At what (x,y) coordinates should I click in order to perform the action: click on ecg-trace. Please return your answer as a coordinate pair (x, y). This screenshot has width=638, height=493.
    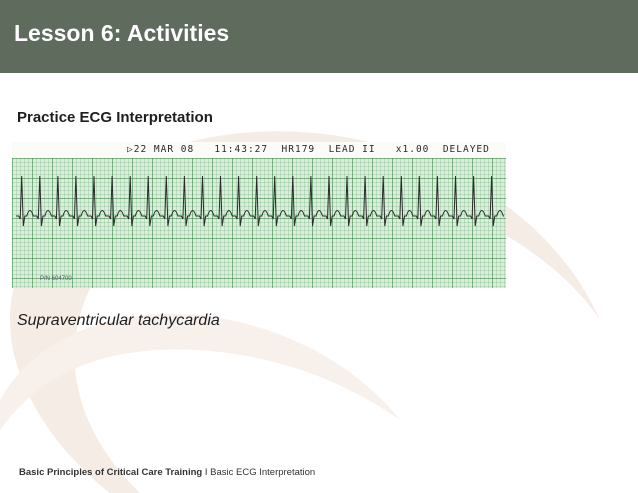
    Looking at the image, I should click on (260, 201).